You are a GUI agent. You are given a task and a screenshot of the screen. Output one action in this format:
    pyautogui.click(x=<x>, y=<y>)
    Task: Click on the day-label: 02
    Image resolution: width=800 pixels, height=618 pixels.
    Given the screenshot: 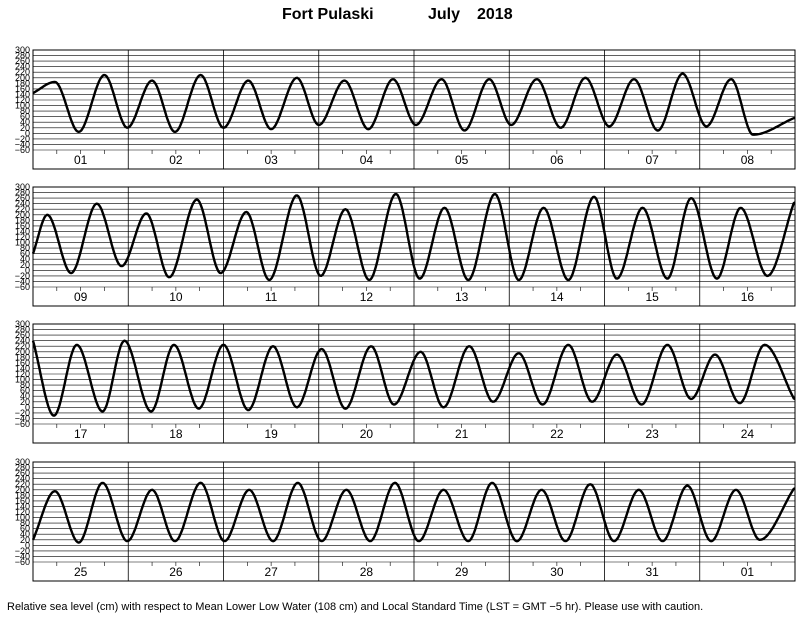 What is the action you would take?
    pyautogui.click(x=176, y=160)
    